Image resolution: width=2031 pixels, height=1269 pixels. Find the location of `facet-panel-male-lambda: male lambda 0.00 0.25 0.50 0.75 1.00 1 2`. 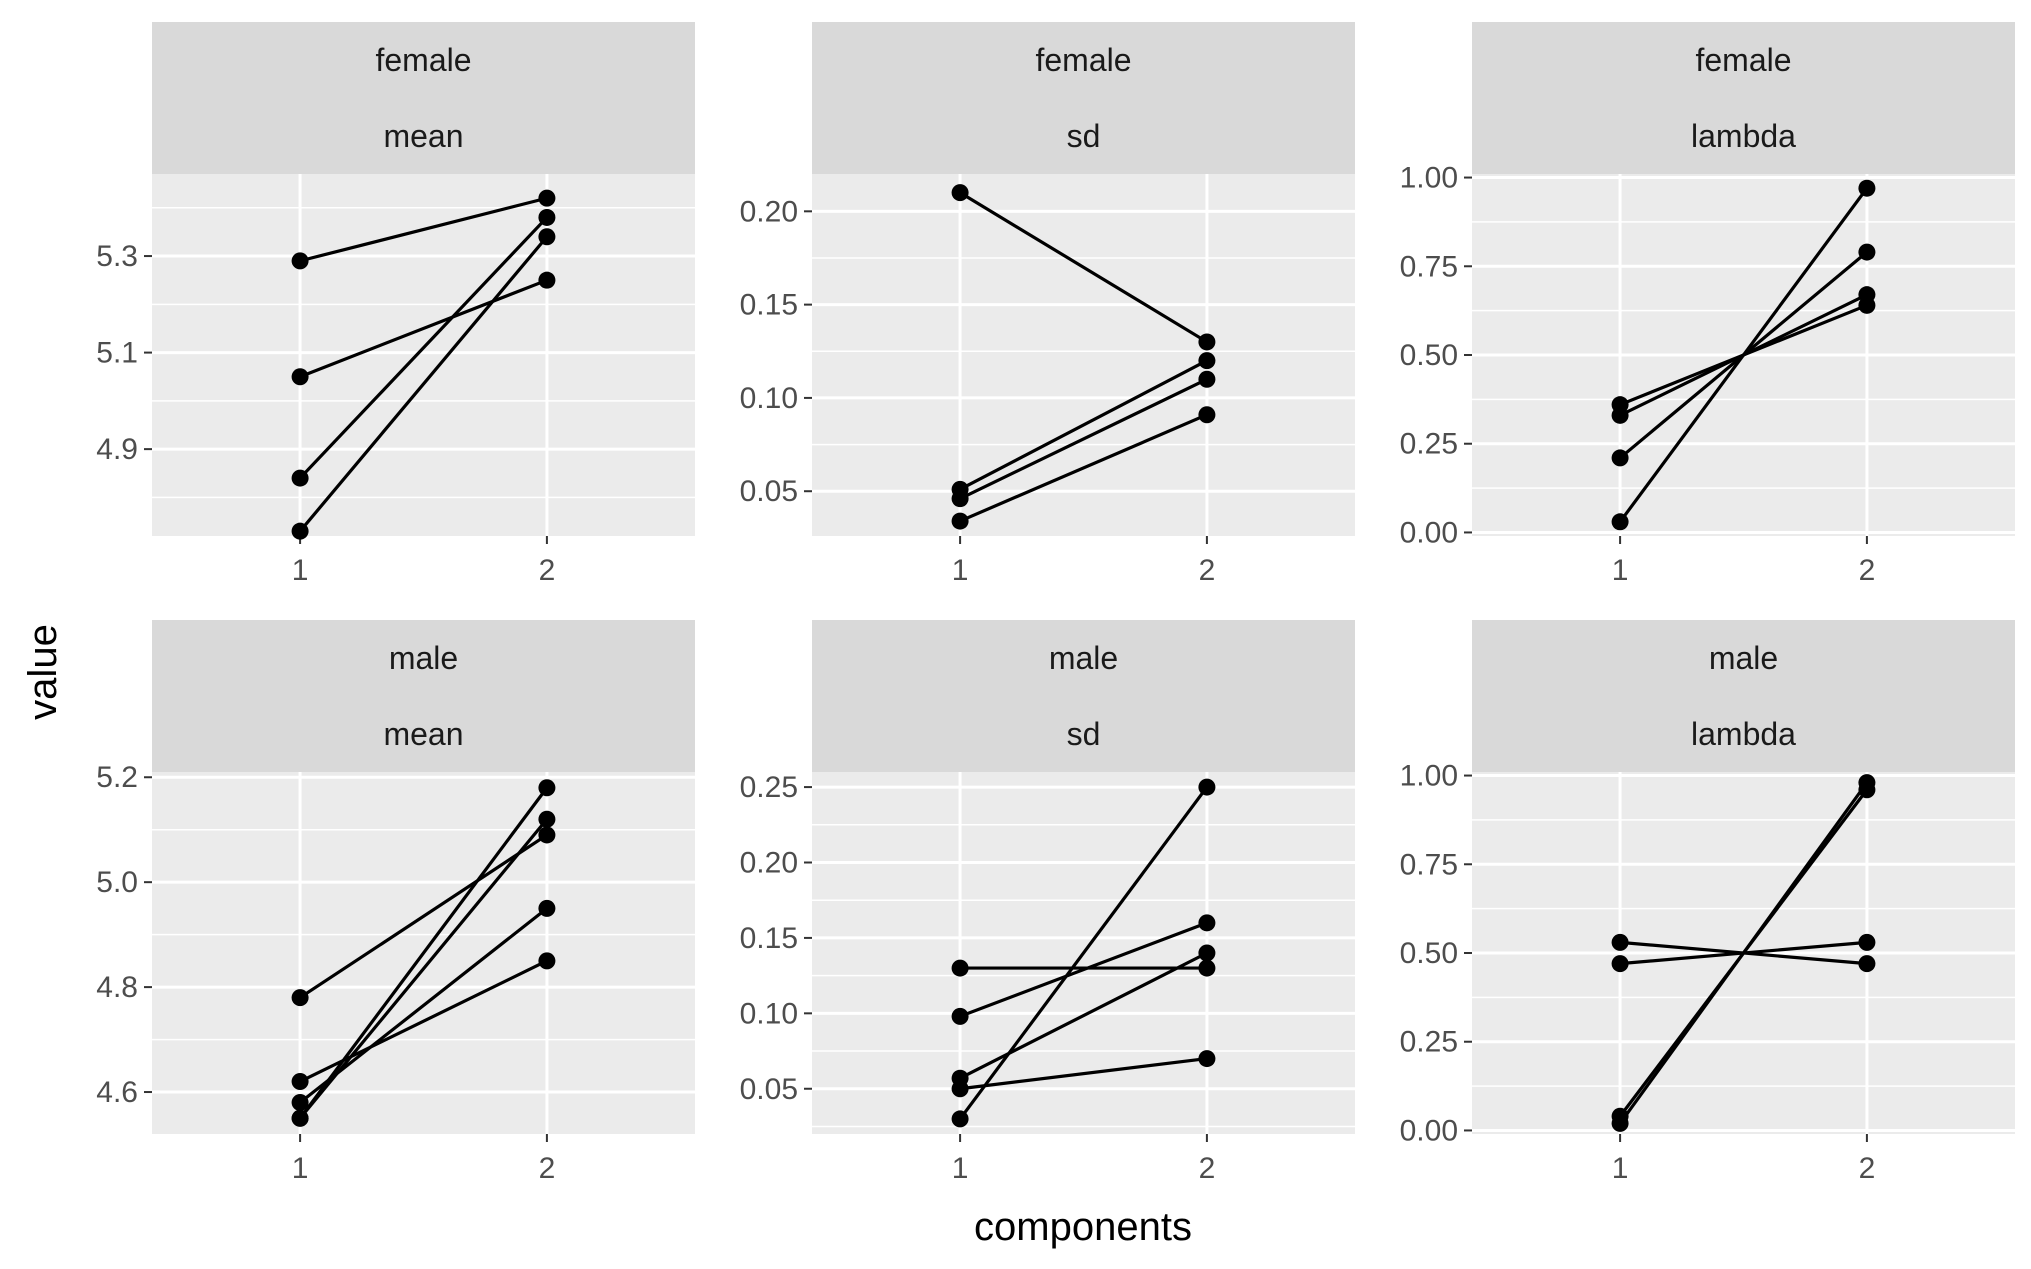

facet-panel-male-lambda: male lambda 0.00 0.25 0.50 0.75 1.00 1 2 is located at coordinates (1707, 902).